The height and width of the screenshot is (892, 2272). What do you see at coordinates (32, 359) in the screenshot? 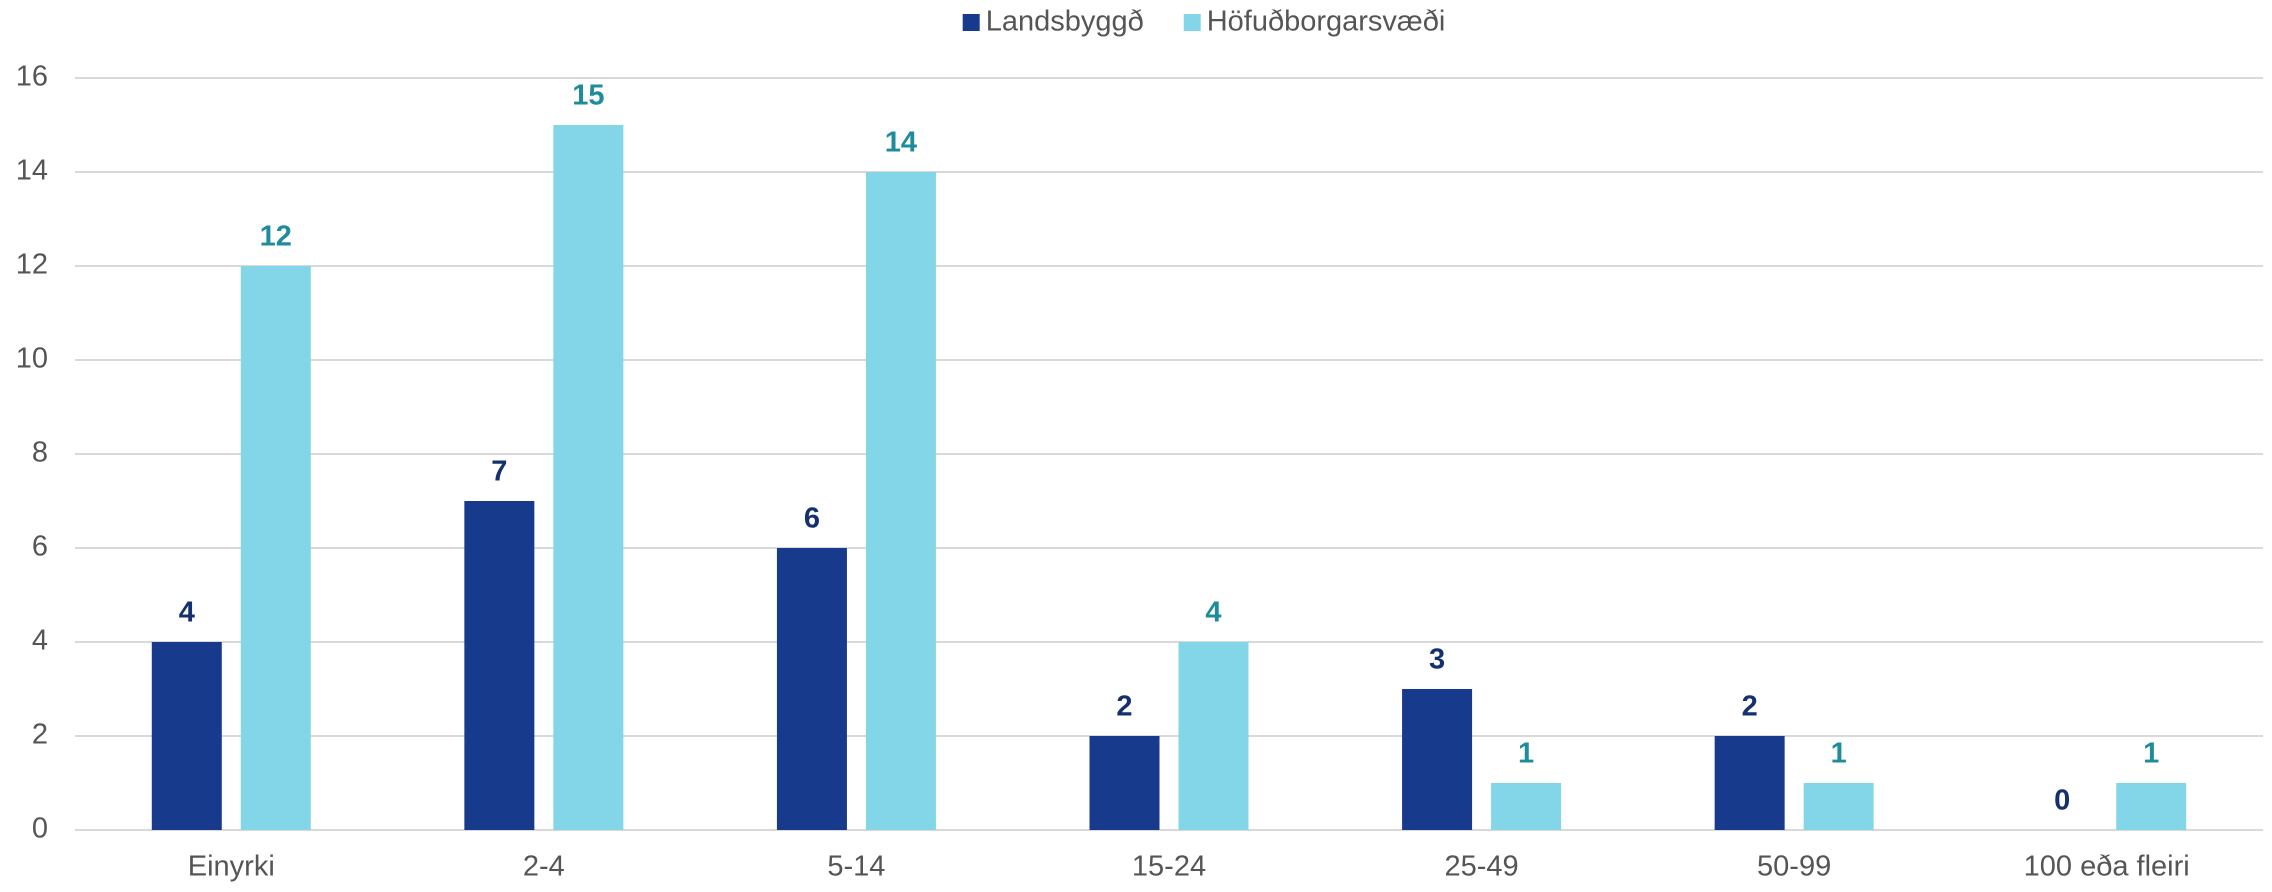
I see `y-tick-label: 10` at bounding box center [32, 359].